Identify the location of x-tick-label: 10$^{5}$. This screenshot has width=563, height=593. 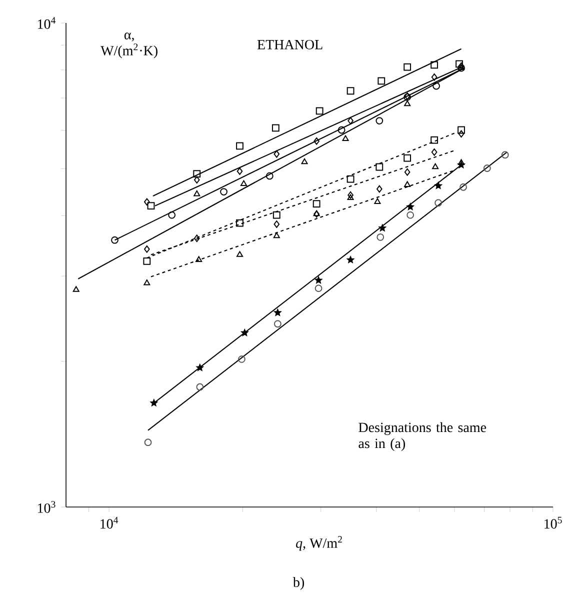
(553, 522).